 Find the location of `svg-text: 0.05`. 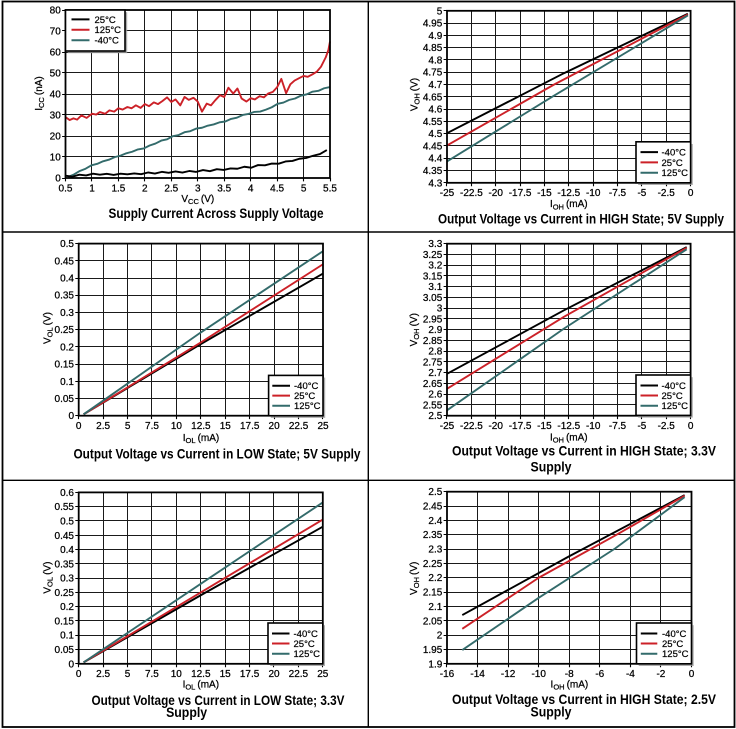

svg-text: 0.05 is located at coordinates (65, 650).